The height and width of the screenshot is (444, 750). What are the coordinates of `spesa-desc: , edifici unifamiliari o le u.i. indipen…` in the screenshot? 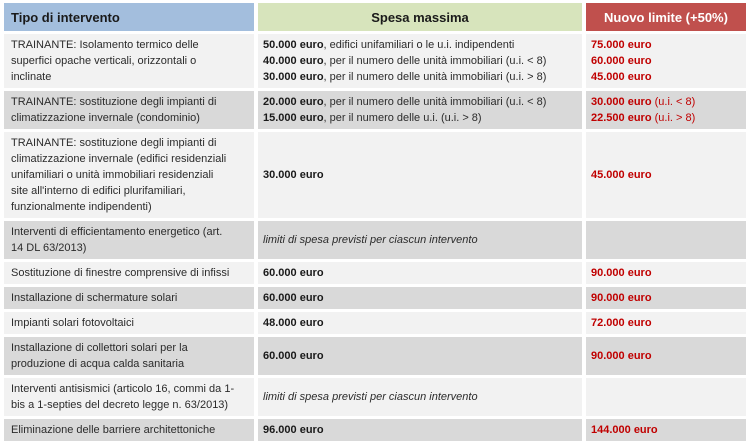 It's located at (419, 45).